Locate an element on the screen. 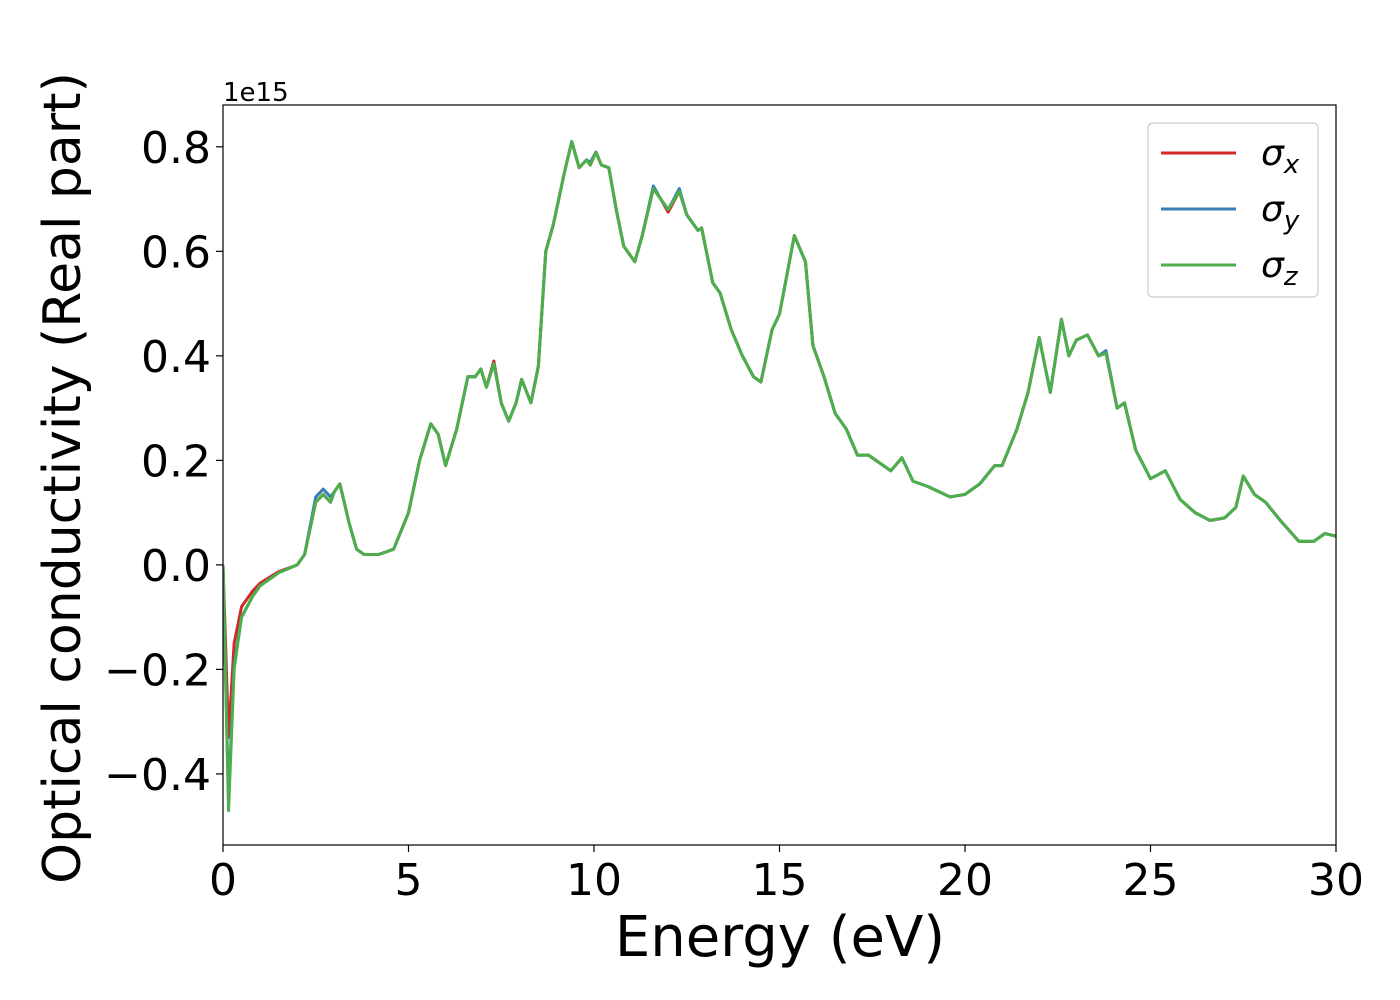 This screenshot has width=1400, height=1000. legend-label: σz is located at coordinates (1280, 268).